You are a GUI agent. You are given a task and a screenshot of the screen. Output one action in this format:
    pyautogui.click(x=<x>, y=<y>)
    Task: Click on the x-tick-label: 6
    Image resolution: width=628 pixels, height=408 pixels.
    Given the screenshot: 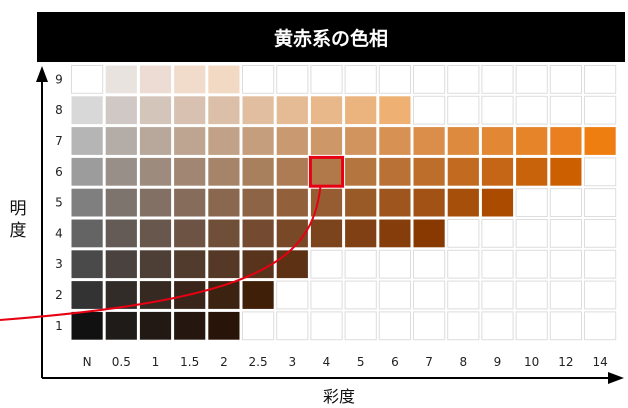 What is the action you would take?
    pyautogui.click(x=395, y=362)
    